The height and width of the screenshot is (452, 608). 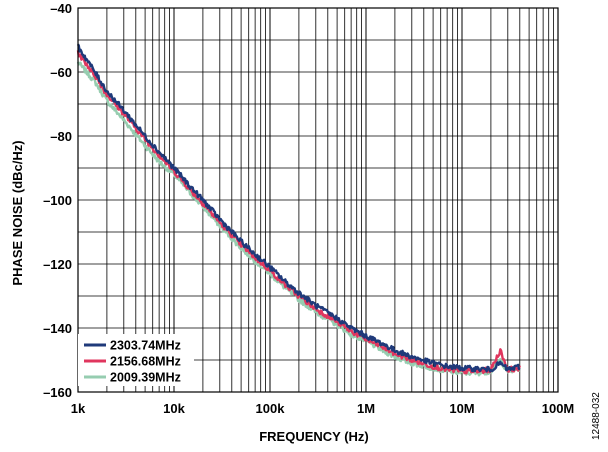 I want to click on y-tick-label: –80, so click(x=61, y=136).